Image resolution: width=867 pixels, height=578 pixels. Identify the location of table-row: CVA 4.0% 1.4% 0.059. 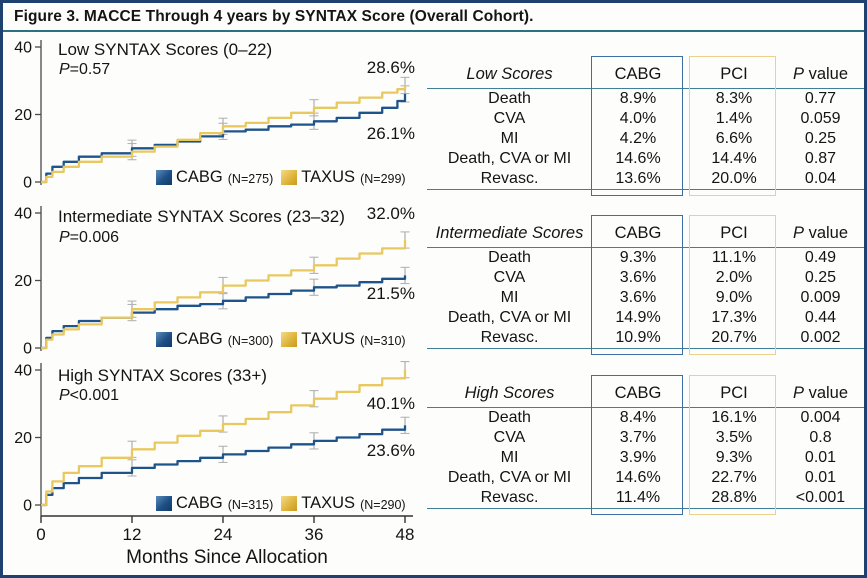
(645, 119).